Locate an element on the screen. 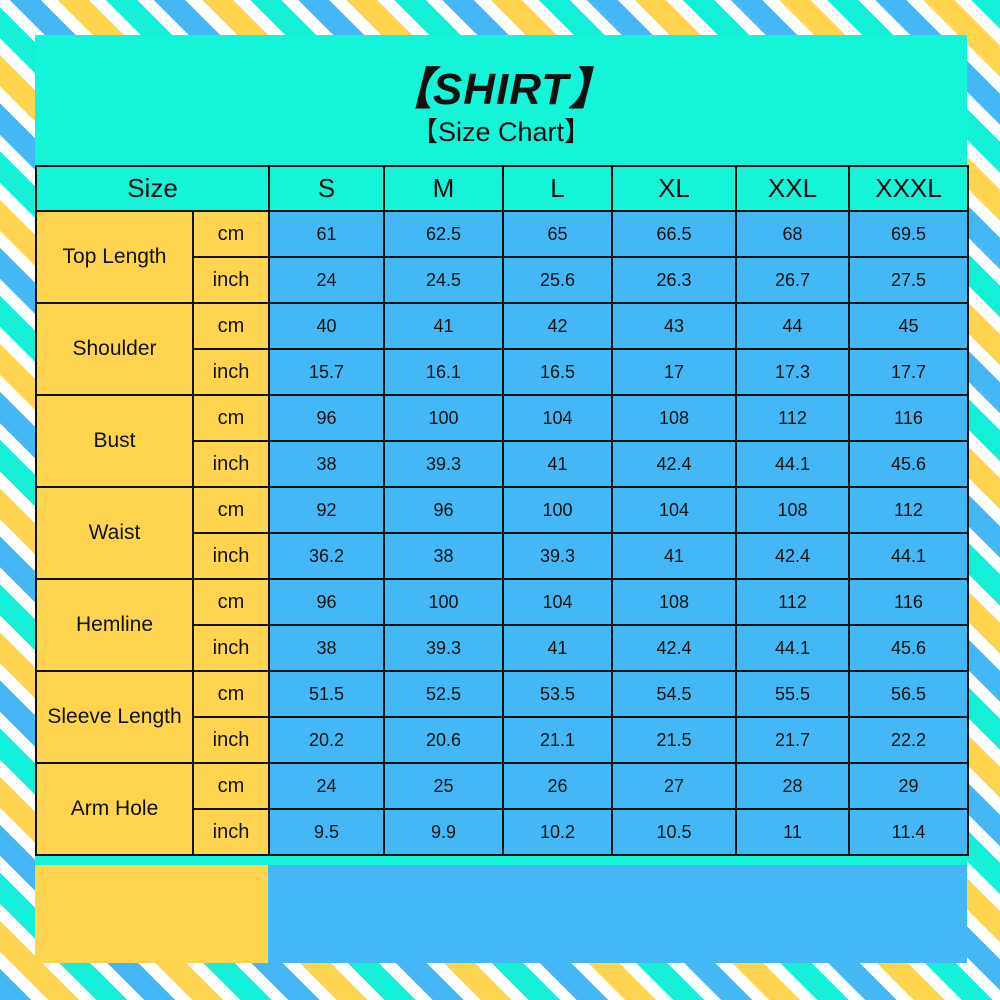 This screenshot has width=1000, height=1000. value-cell: 44 is located at coordinates (792, 326).